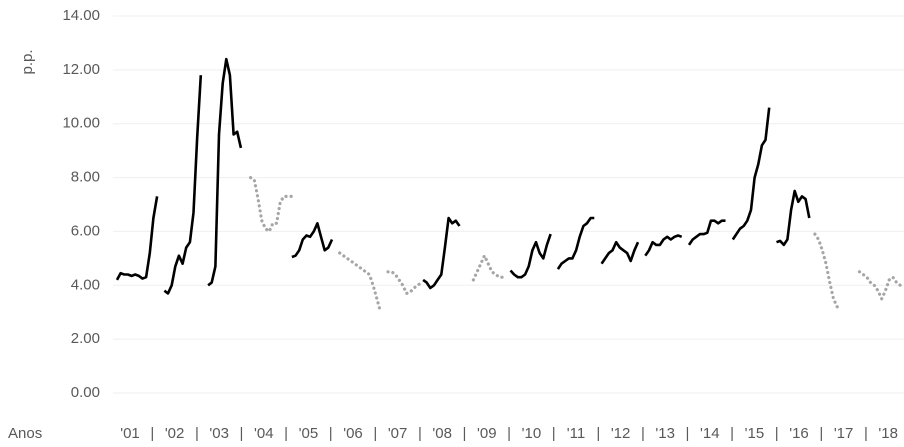  I want to click on x-tick-label: '02, so click(175, 433).